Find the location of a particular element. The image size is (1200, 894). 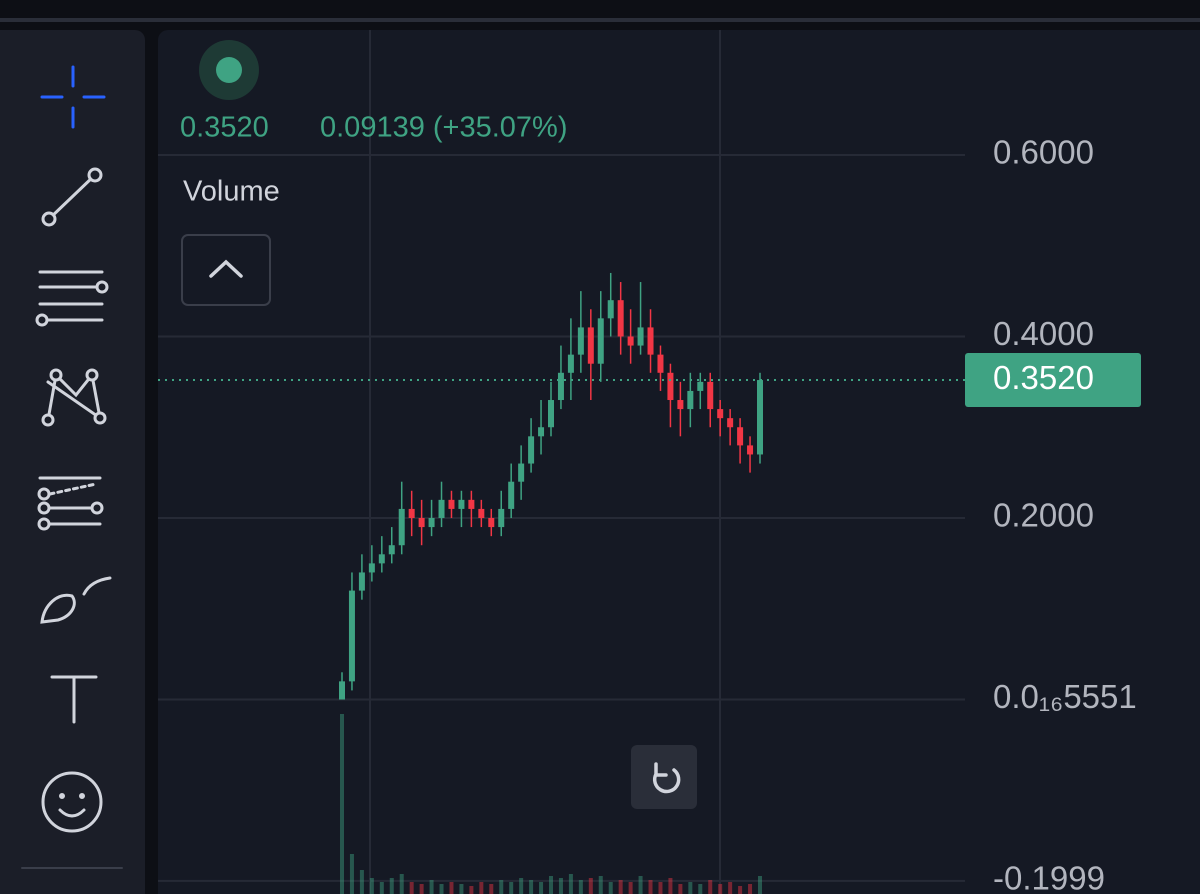

status-dot is located at coordinates (229, 70).